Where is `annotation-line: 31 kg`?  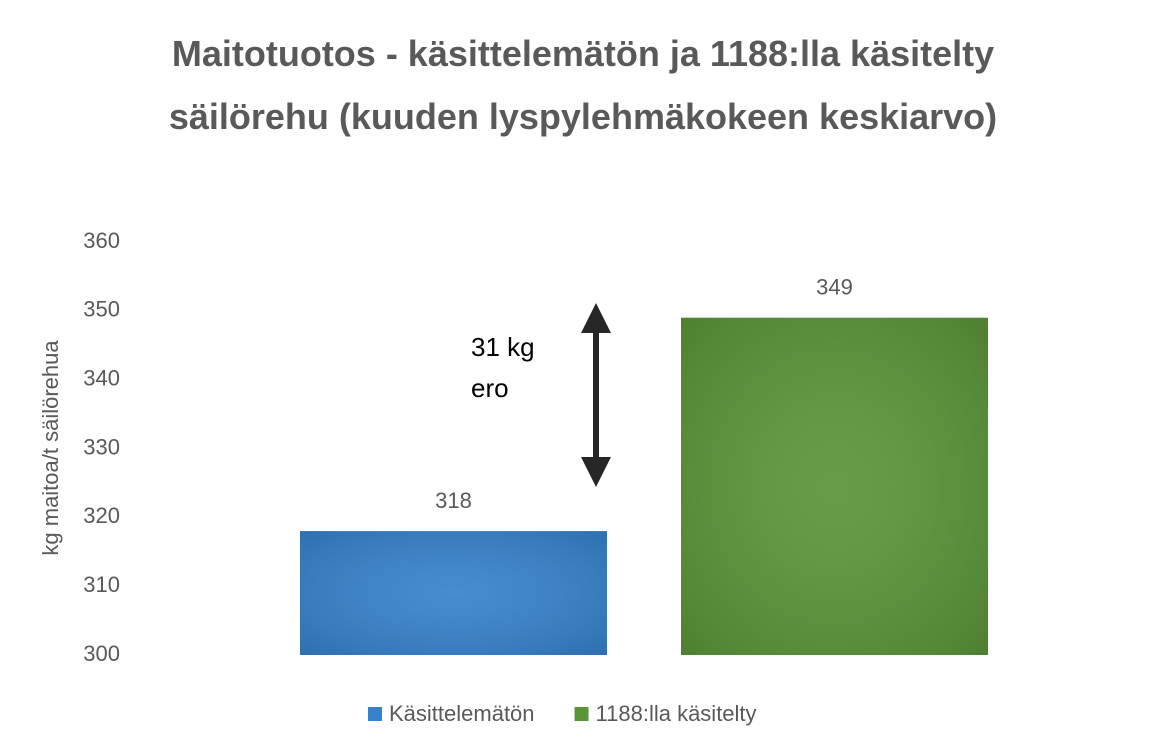
annotation-line: 31 kg is located at coordinates (503, 347).